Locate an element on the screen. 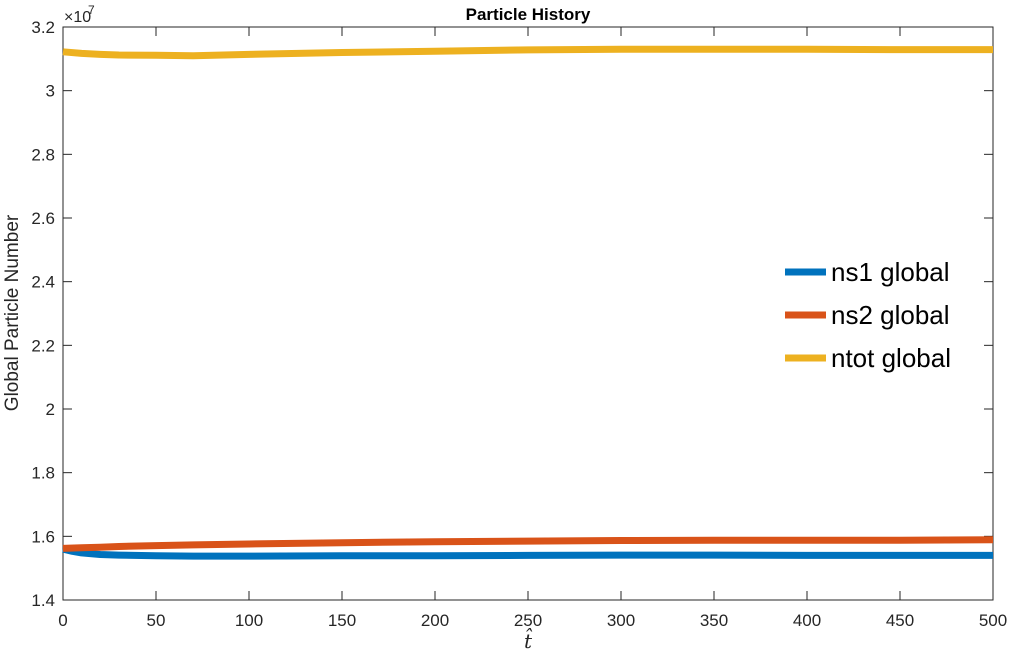 This screenshot has width=1011, height=655. y-tick-label: 2.4 is located at coordinates (43, 282).